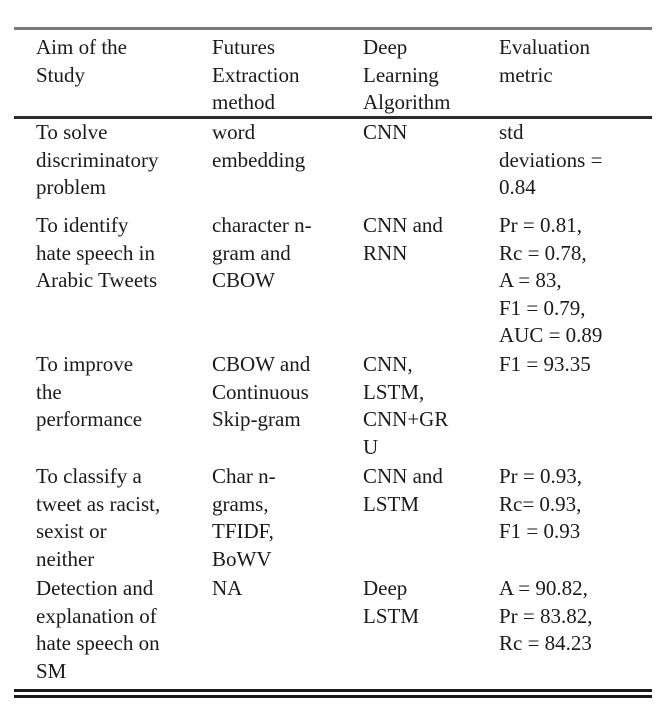 This screenshot has height=706, width=662. Describe the element at coordinates (541, 503) in the screenshot. I see `row4-metric: Pr = 0.93, Rc= 0.93, F1 = 0.93` at that location.